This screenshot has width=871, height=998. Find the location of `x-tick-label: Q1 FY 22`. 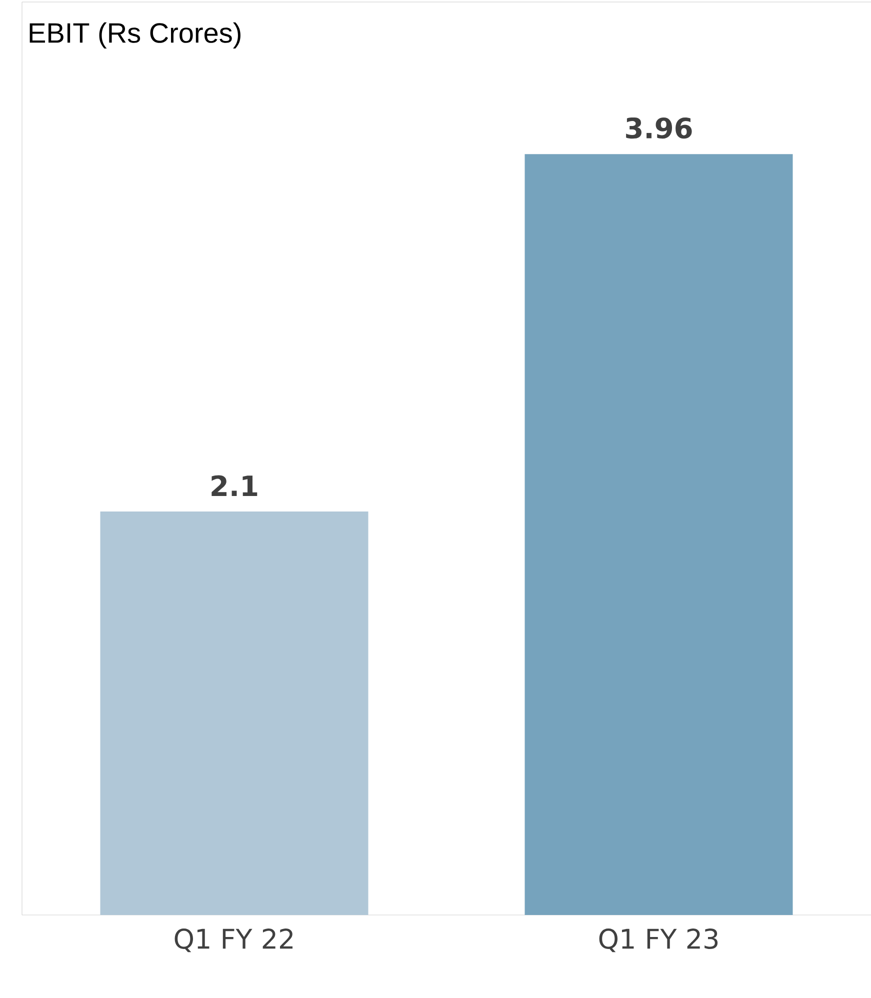

x-tick-label: Q1 FY 22 is located at coordinates (233, 940).